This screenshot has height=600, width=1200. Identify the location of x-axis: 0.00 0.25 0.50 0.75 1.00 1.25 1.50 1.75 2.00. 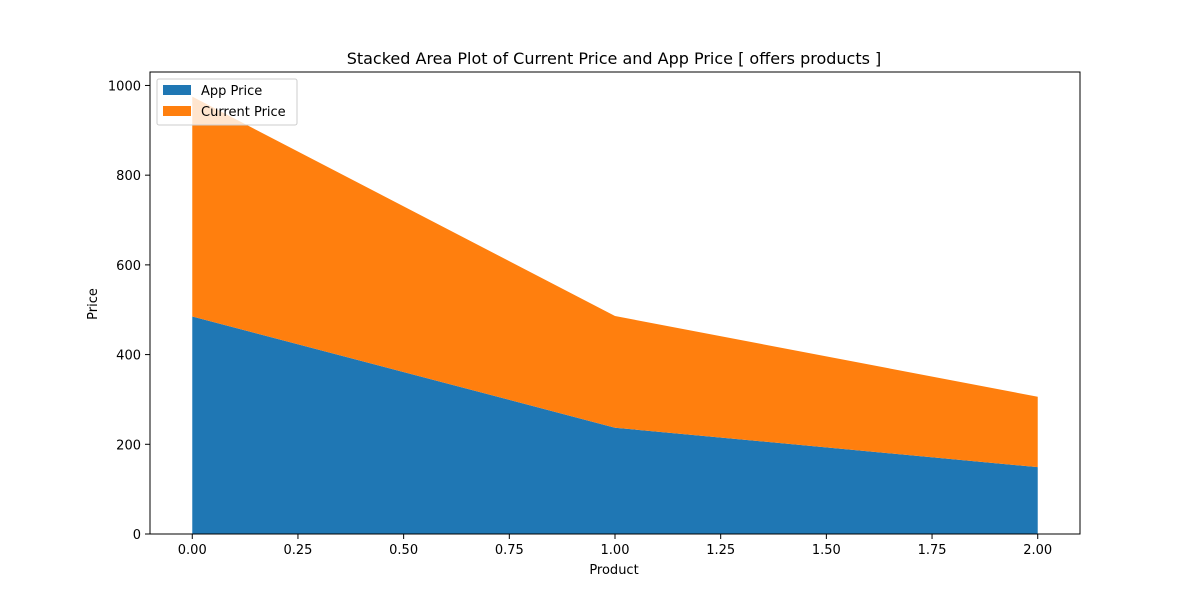
(615, 546).